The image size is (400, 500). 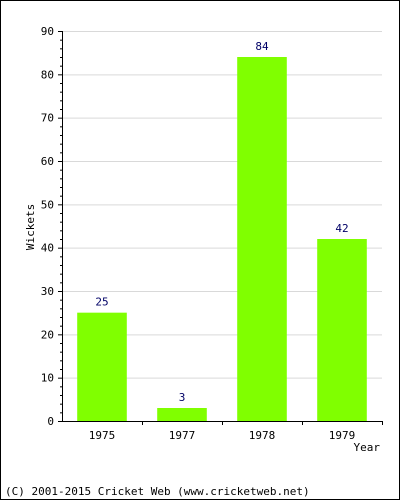 What do you see at coordinates (47, 74) in the screenshot?
I see `y-tick-label: 80` at bounding box center [47, 74].